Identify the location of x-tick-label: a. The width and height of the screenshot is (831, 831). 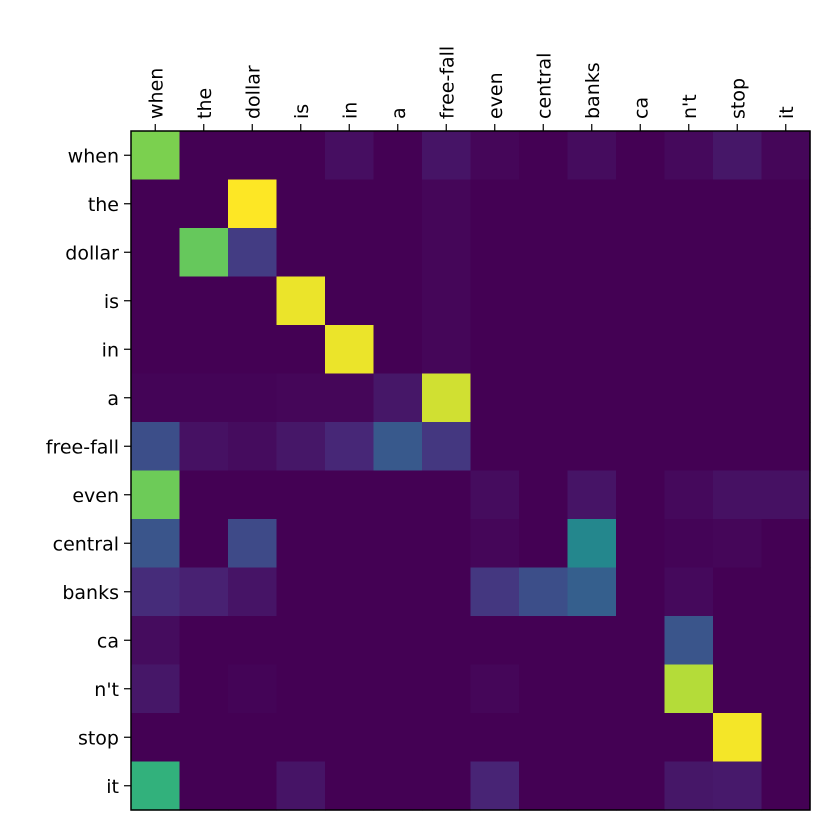
(399, 113).